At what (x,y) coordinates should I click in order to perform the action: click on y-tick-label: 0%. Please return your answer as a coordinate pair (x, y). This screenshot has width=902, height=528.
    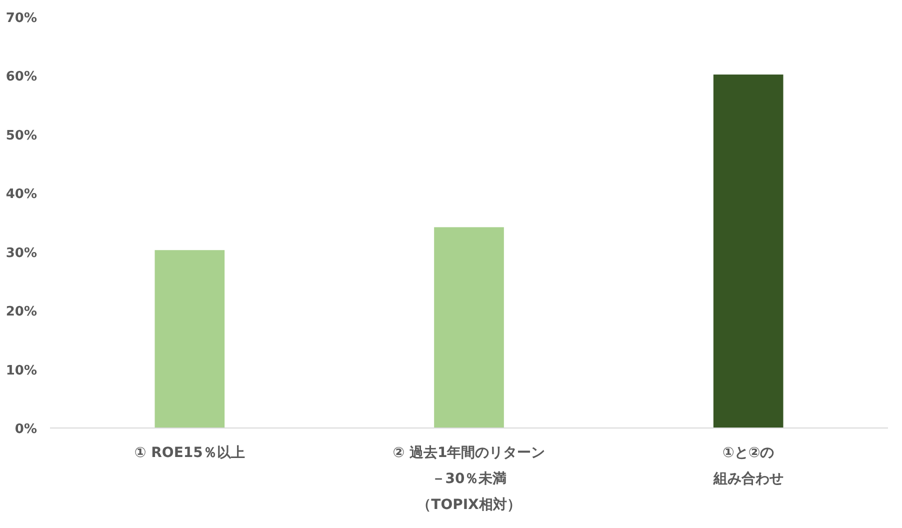
    Looking at the image, I should click on (25, 429).